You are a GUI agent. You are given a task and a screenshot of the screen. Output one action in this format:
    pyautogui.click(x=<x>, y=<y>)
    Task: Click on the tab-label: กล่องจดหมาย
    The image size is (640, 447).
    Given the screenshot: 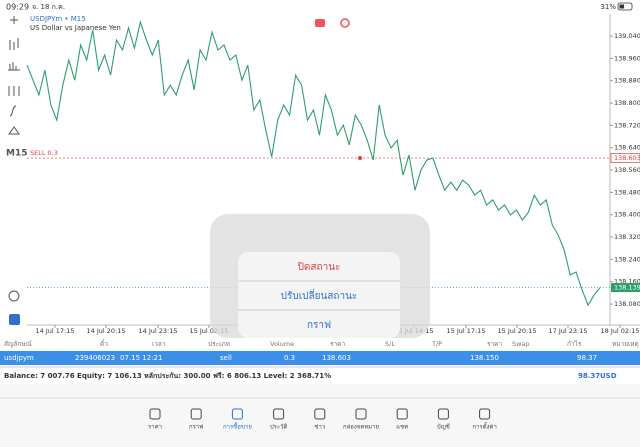 What is the action you would take?
    pyautogui.click(x=361, y=427)
    